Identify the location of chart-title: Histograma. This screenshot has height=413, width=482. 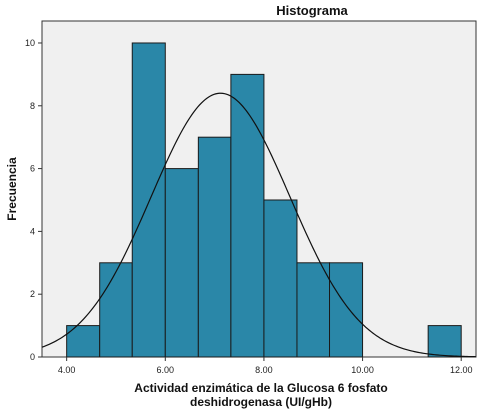
(312, 10).